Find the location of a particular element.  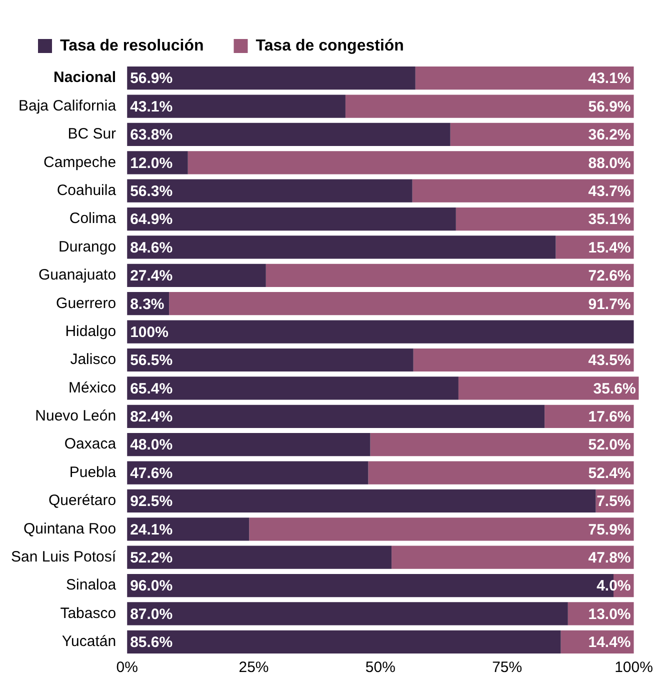

data-label: 47.8% is located at coordinates (609, 557).